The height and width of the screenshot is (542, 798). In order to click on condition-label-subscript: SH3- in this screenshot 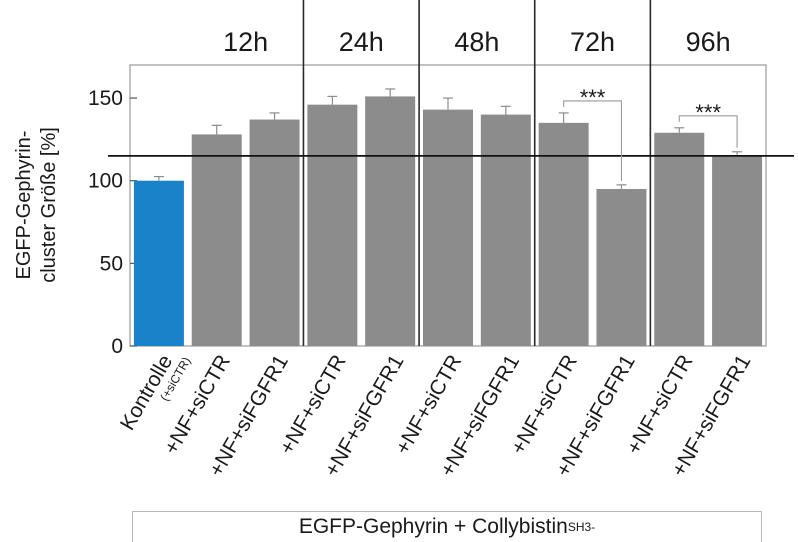, I will do `click(581, 527)`.